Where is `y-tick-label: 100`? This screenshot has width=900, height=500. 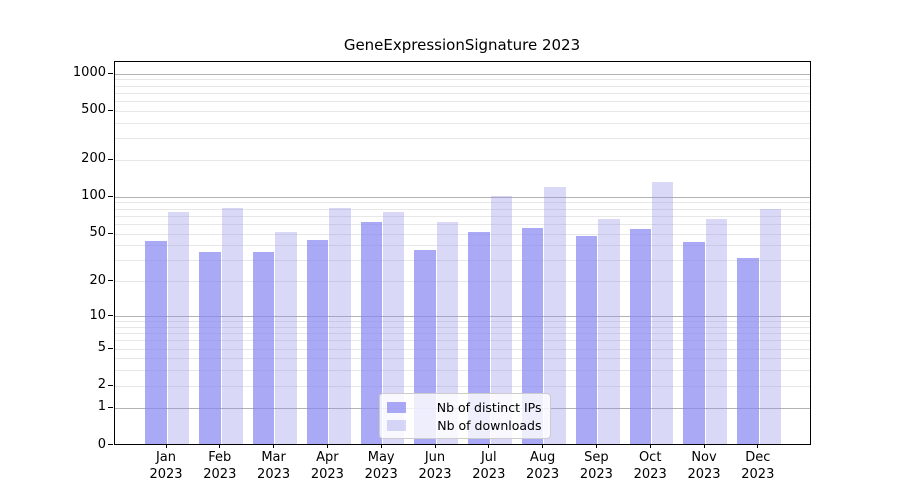 y-tick-label: 100 is located at coordinates (93, 196).